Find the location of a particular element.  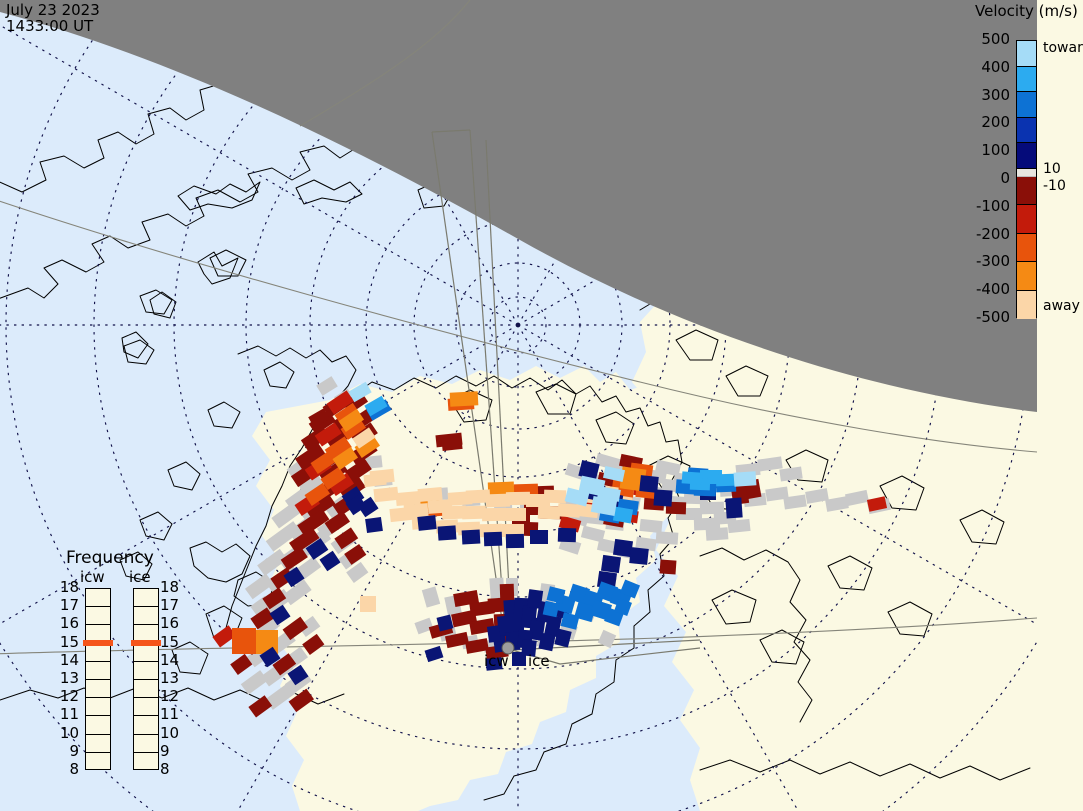

colorbar-tick-label: -100 is located at coordinates (992, 205).